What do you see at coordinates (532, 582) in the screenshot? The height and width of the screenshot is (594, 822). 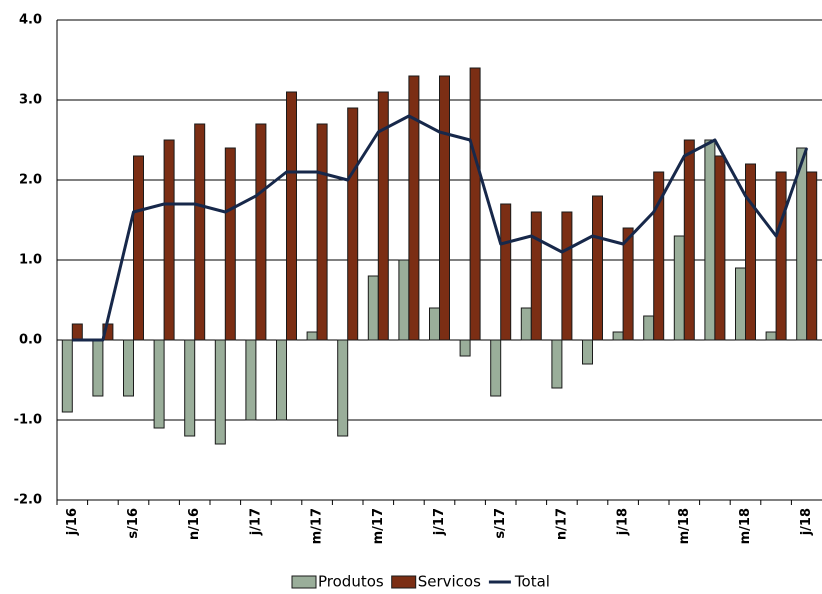 I see `legend-label: Total` at bounding box center [532, 582].